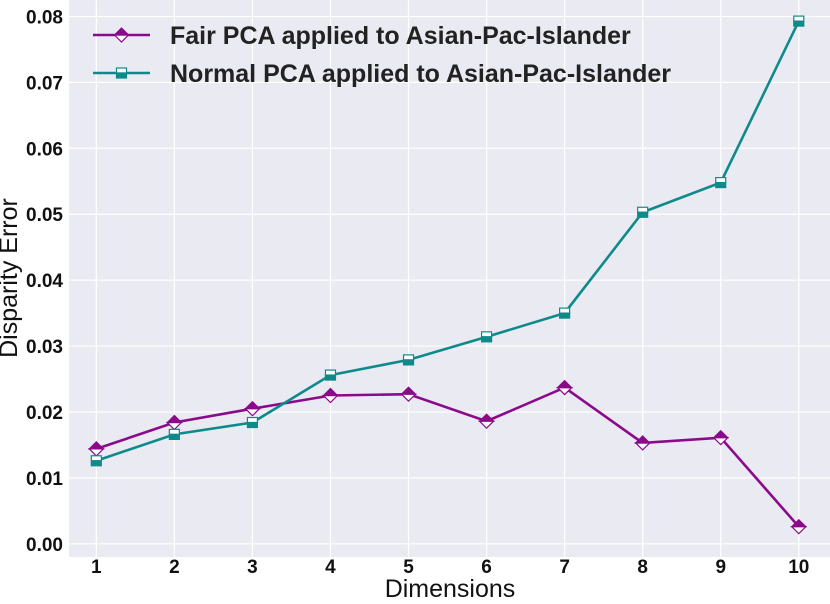  I want to click on x-tick-label: 7, so click(564, 567).